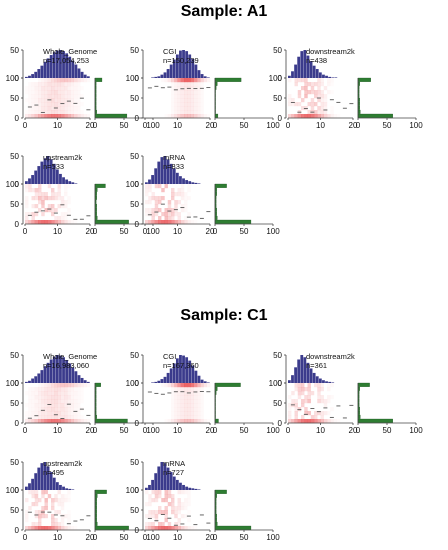 This screenshot has height=550, width=448. What do you see at coordinates (13, 490) in the screenshot?
I see `samplec1-upstream2k-y-tick-label: 100` at bounding box center [13, 490].